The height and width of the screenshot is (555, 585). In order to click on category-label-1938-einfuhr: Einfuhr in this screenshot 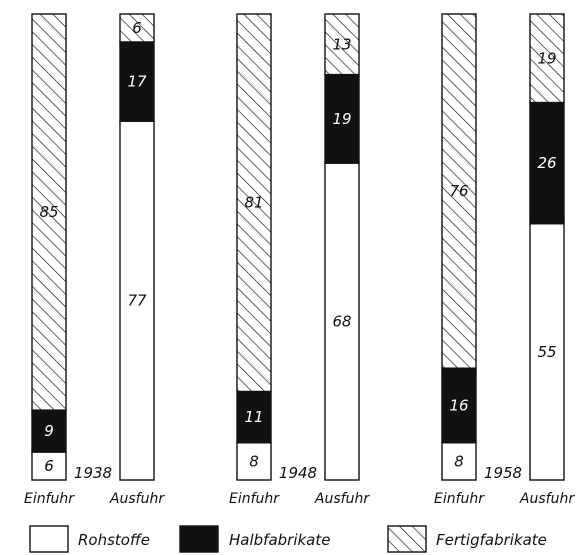, I will do `click(49, 499)`.